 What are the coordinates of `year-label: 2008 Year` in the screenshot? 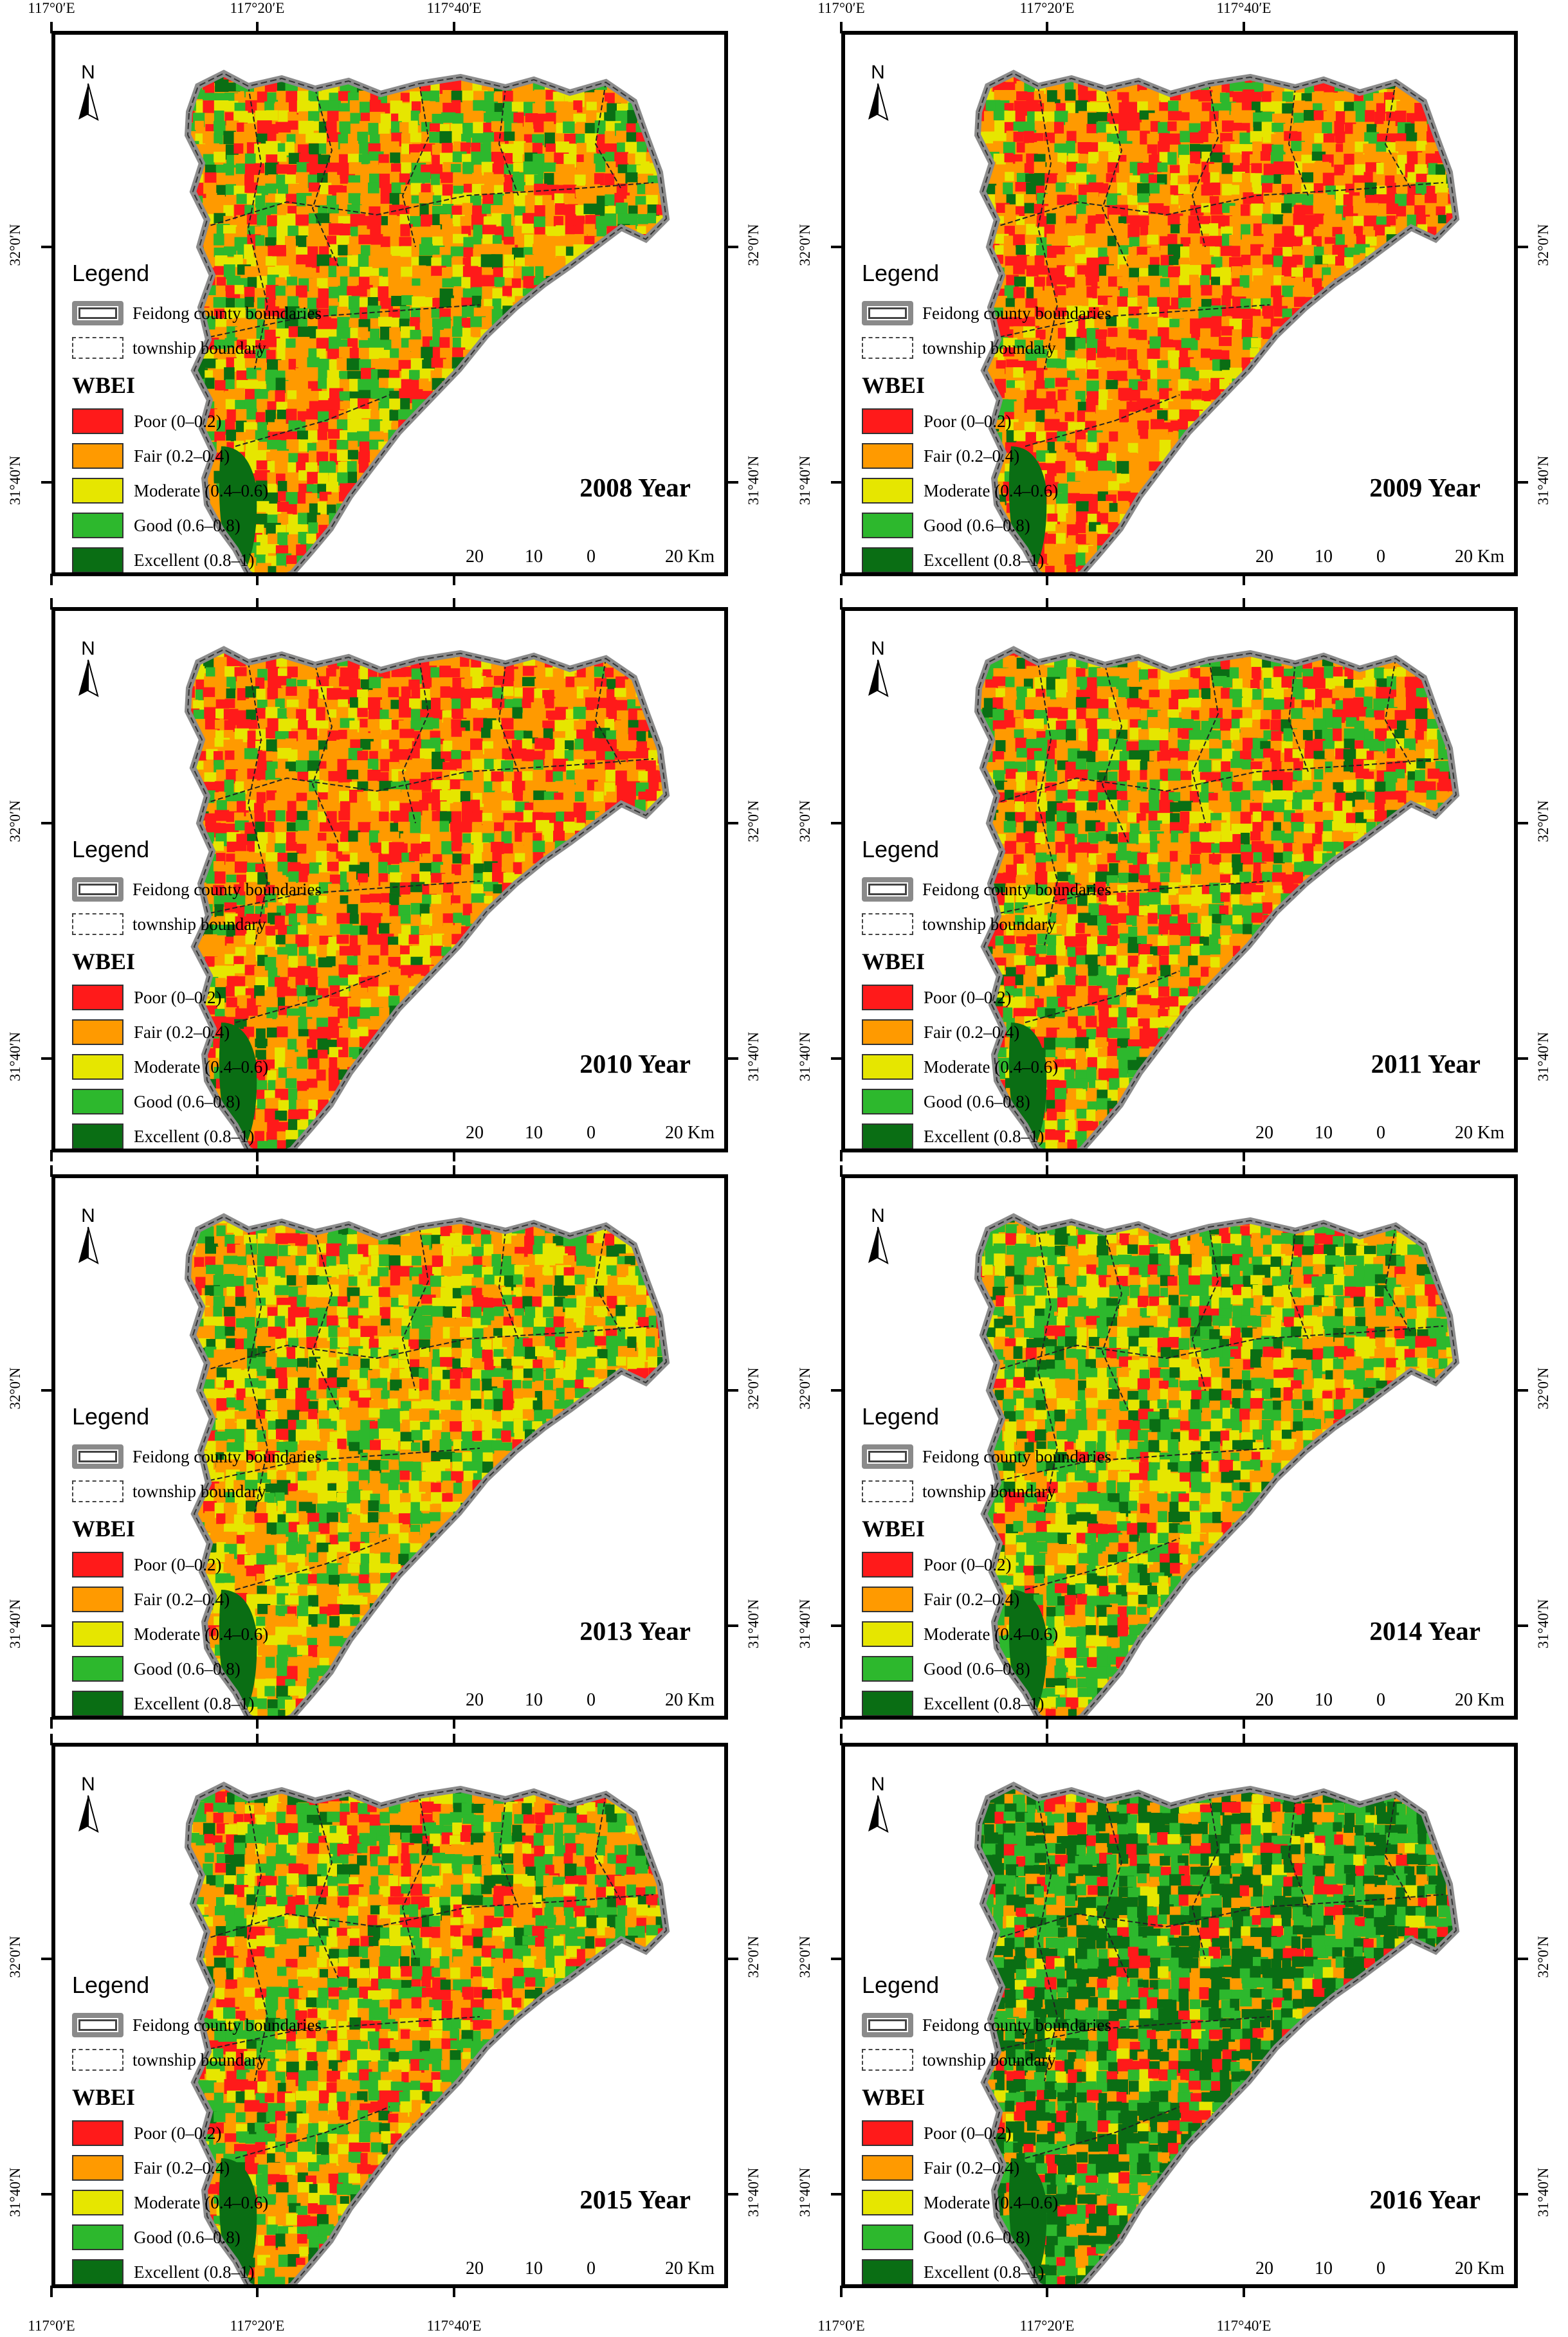 It's located at (635, 487).